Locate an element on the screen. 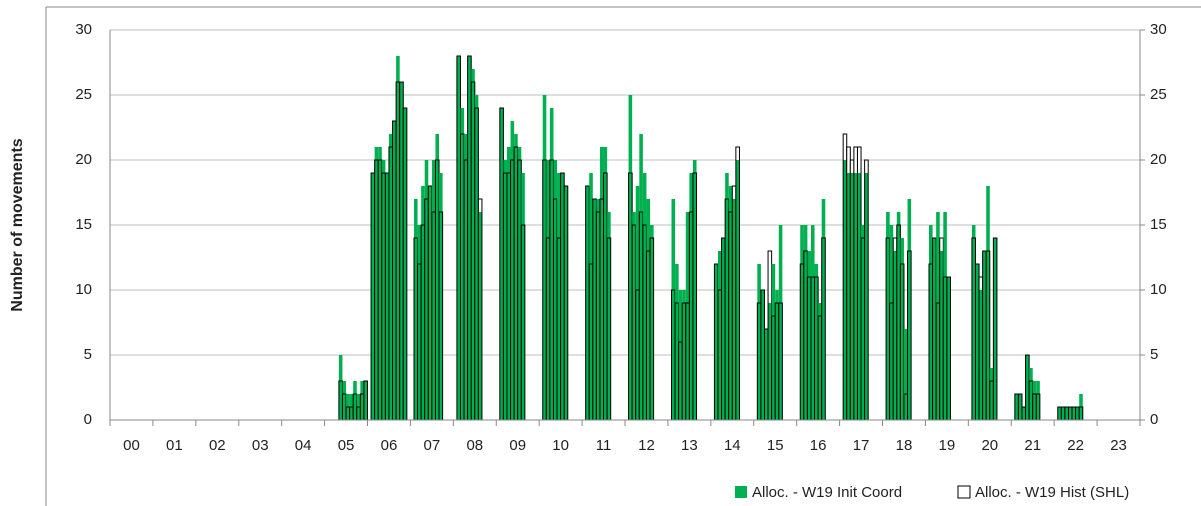  x-tick-label: 10 is located at coordinates (560, 445).